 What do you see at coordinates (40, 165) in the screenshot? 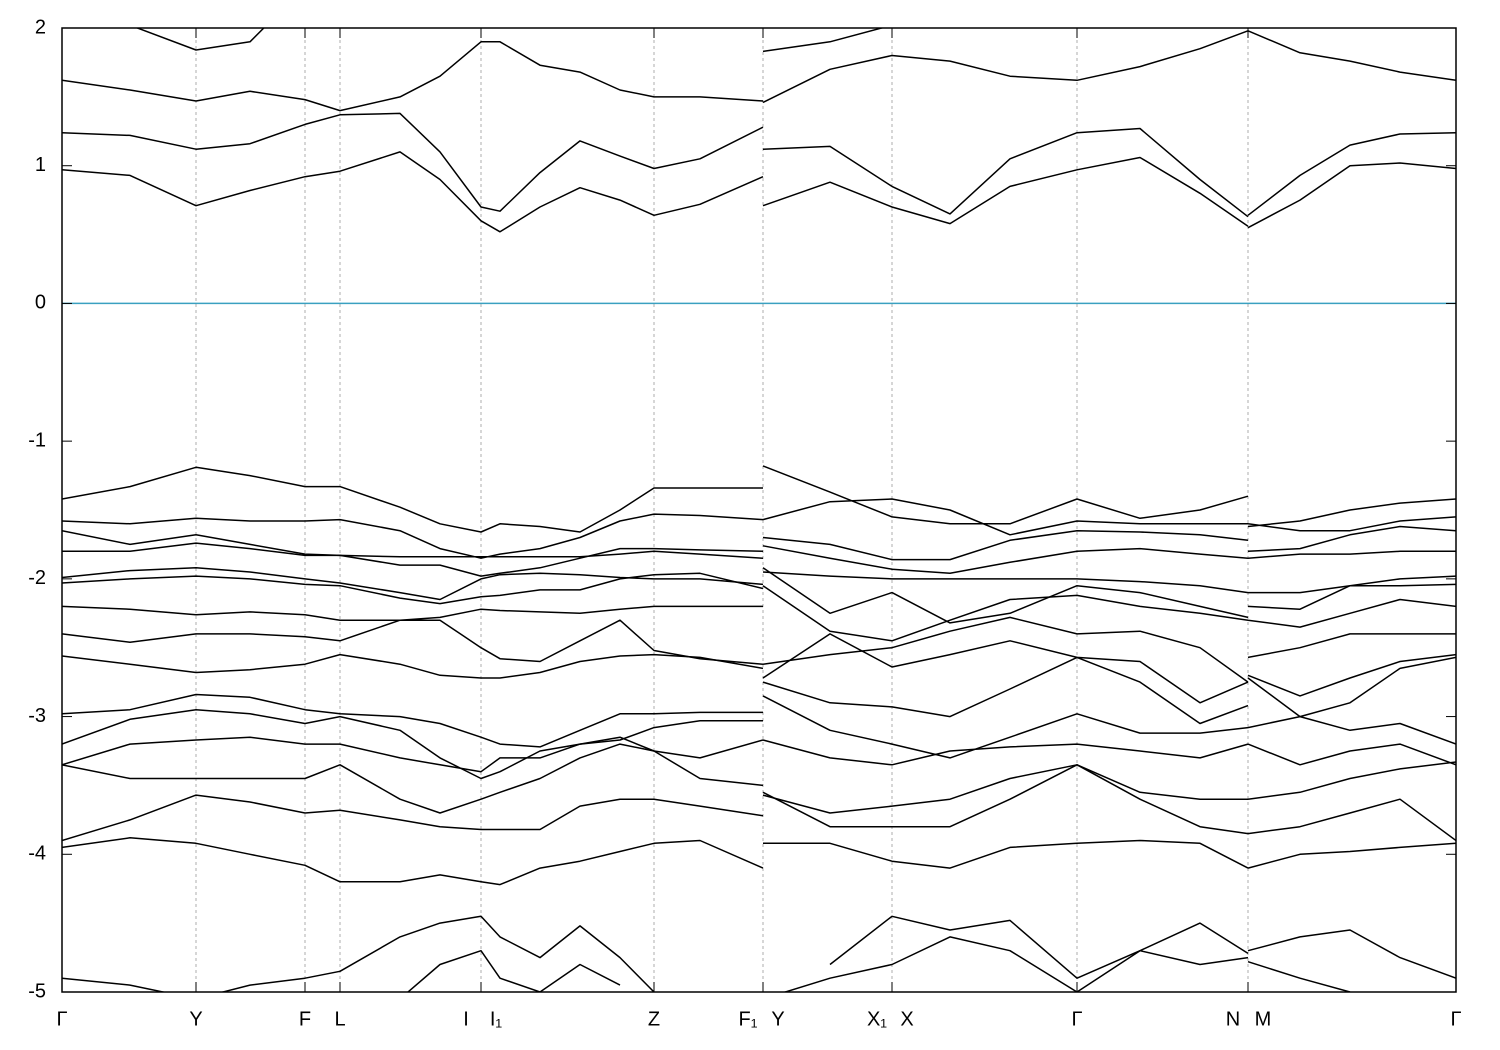
I see `y-tick-label: 1` at bounding box center [40, 165].